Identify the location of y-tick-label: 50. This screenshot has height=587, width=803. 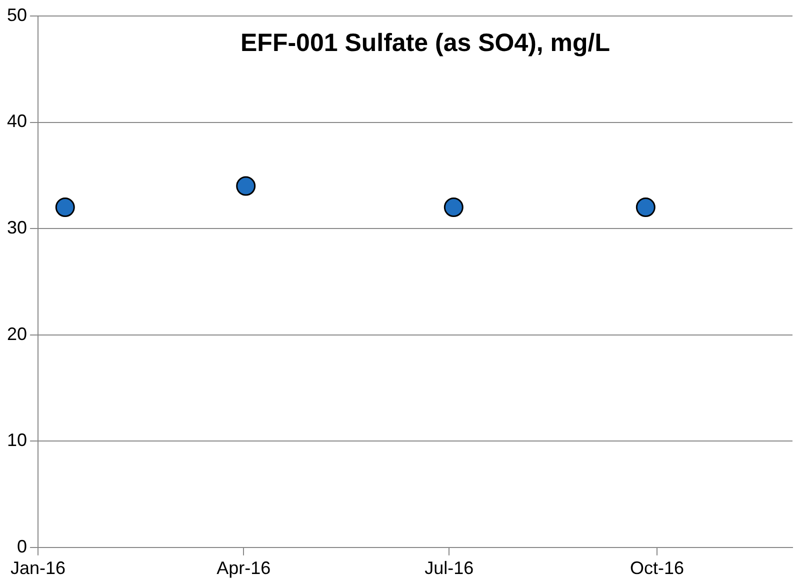
(17, 14).